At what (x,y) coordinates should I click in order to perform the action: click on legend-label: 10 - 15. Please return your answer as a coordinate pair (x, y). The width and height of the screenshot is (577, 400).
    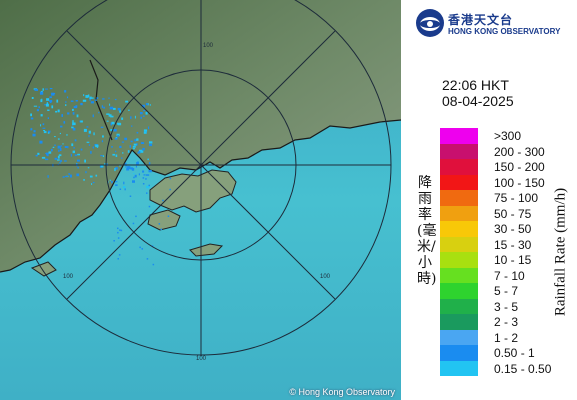
    Looking at the image, I should click on (513, 260).